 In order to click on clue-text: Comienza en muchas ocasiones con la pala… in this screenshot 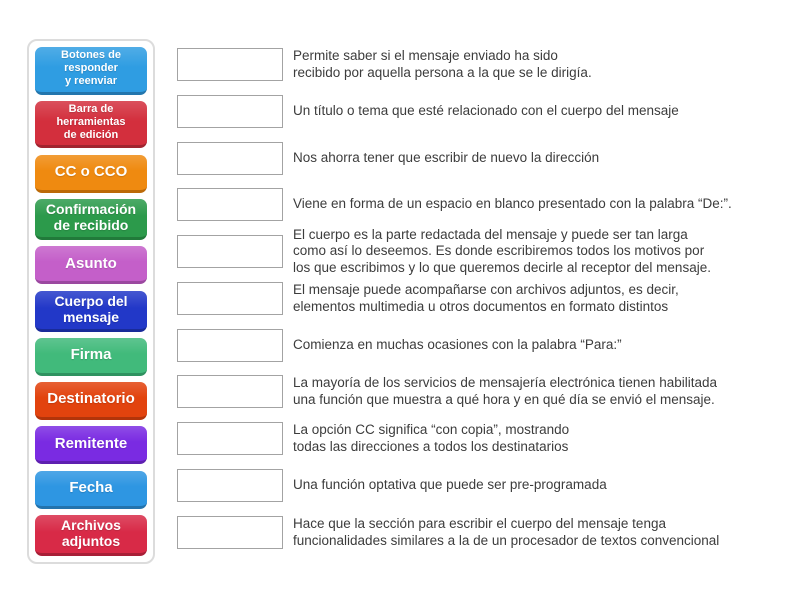, I will do `click(457, 345)`.